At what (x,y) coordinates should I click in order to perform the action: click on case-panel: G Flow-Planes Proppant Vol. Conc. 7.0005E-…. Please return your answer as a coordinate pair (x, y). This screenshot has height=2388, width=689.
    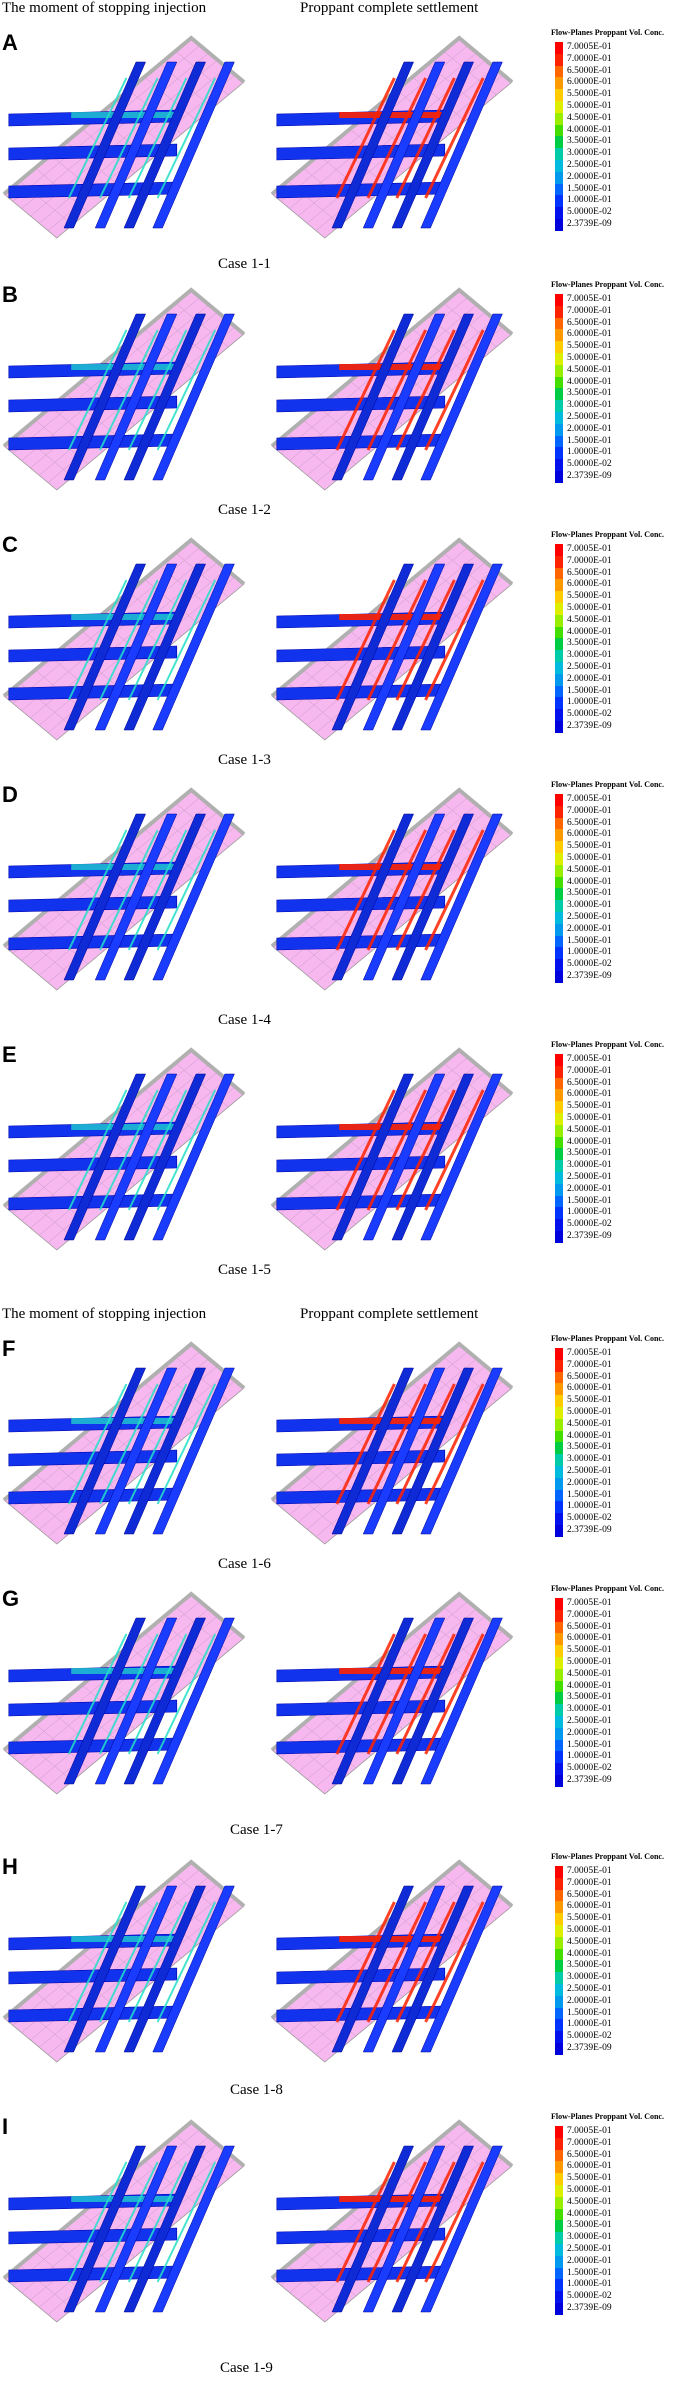
    Looking at the image, I should click on (344, 1699).